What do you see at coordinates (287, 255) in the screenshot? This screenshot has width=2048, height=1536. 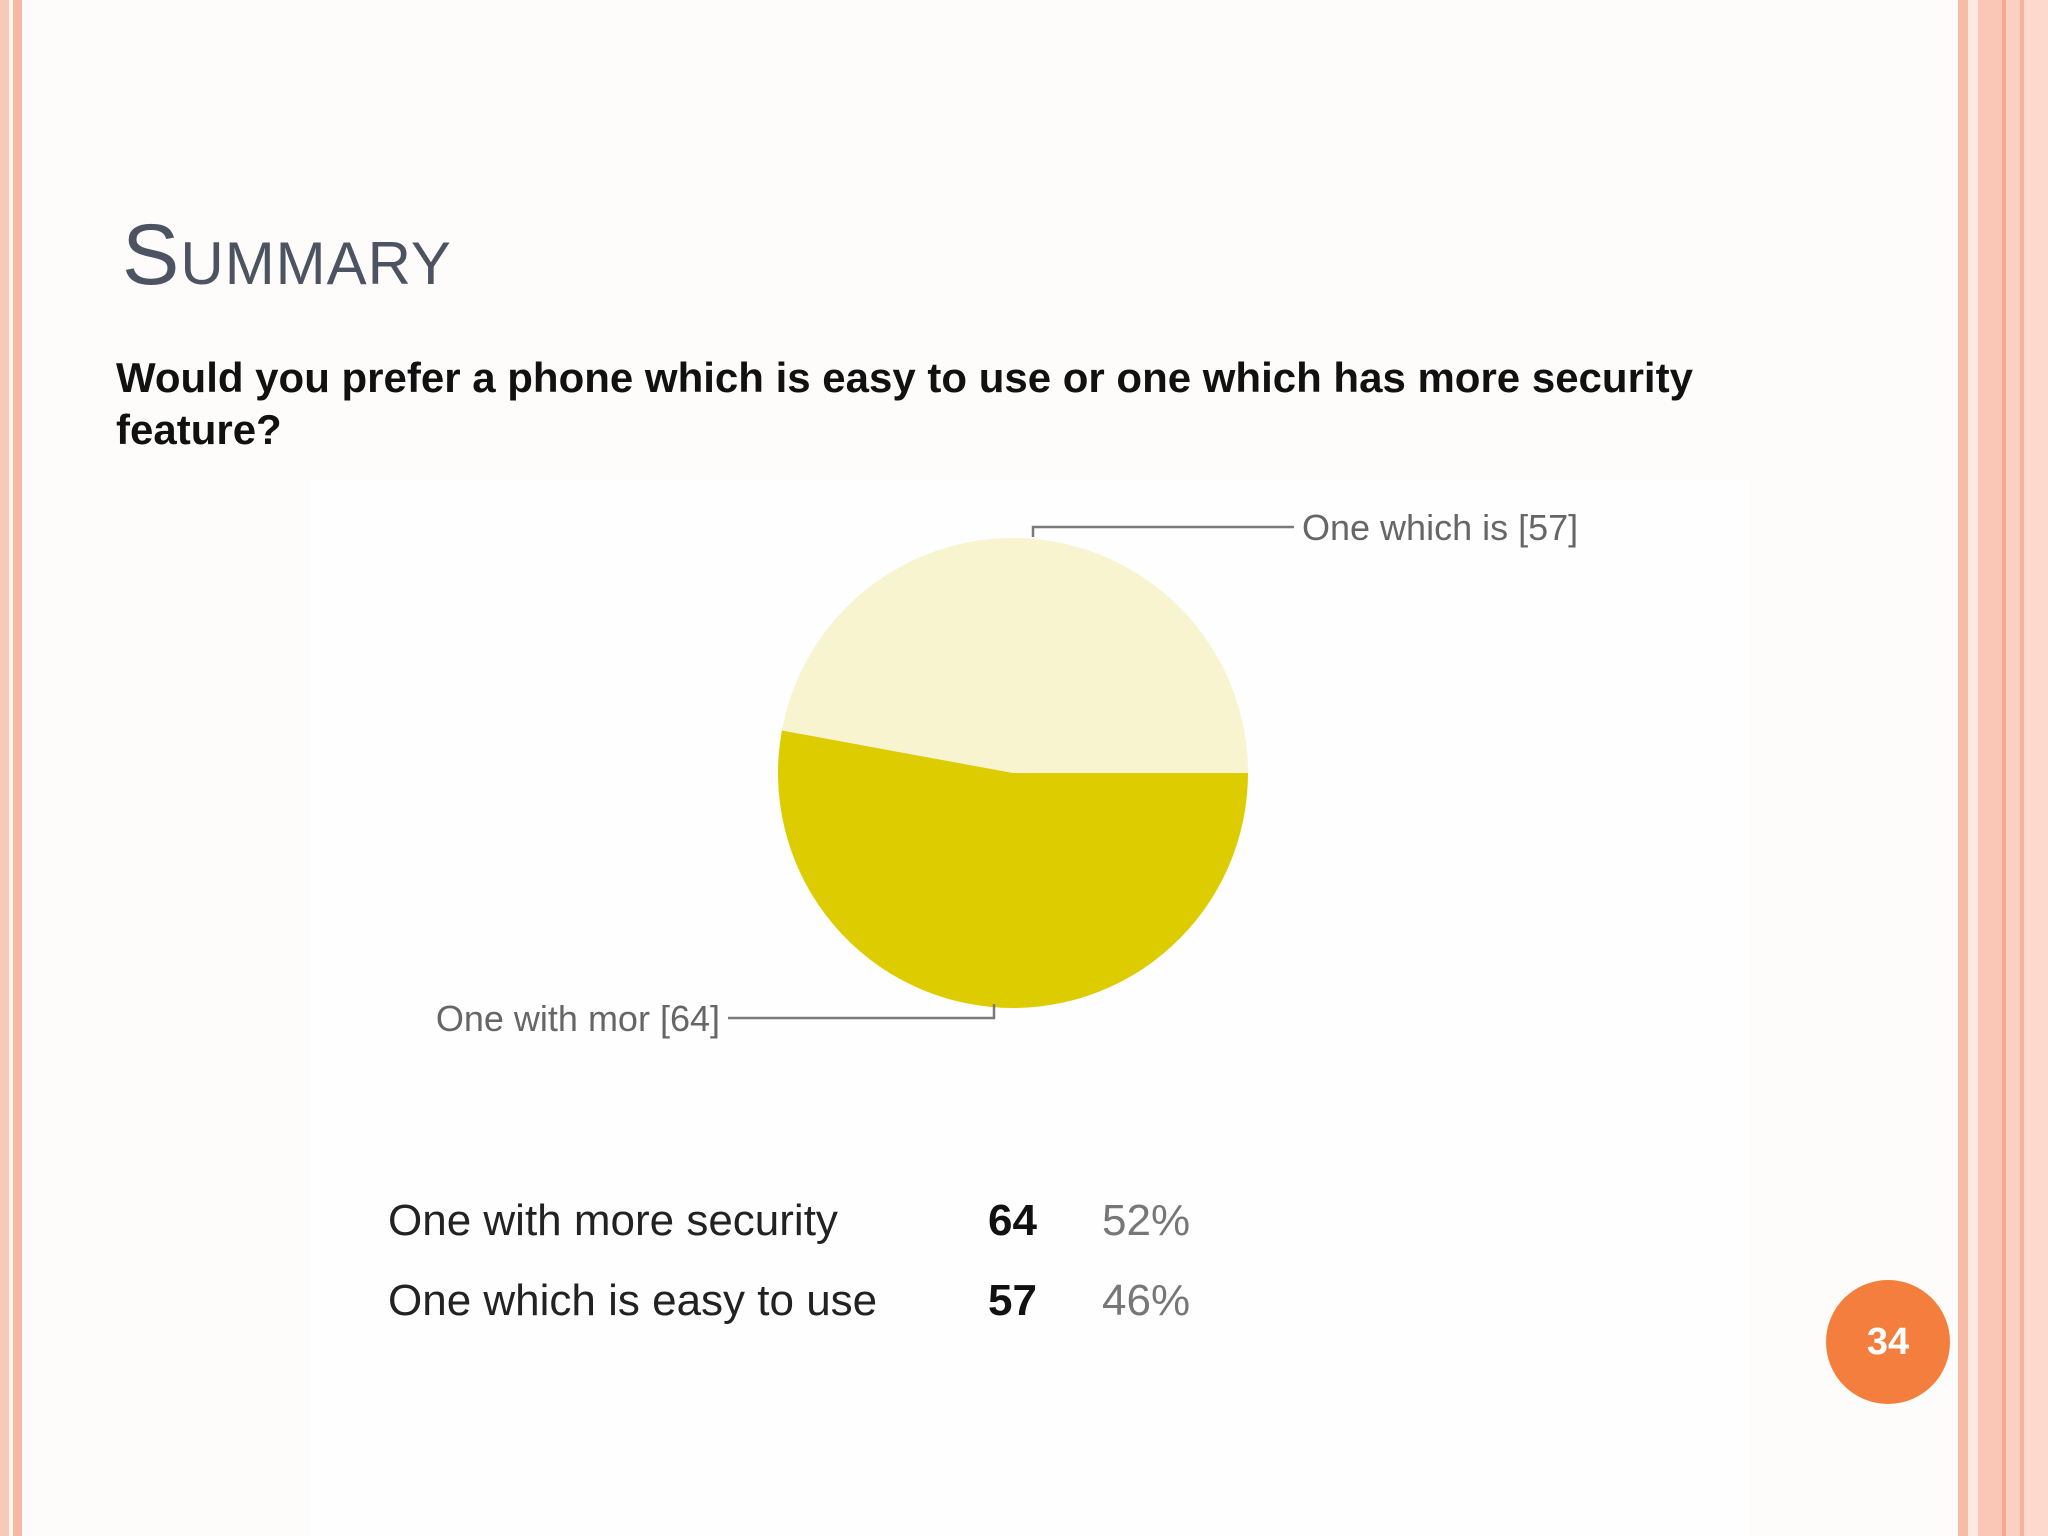 I see `slide-title: Summary` at bounding box center [287, 255].